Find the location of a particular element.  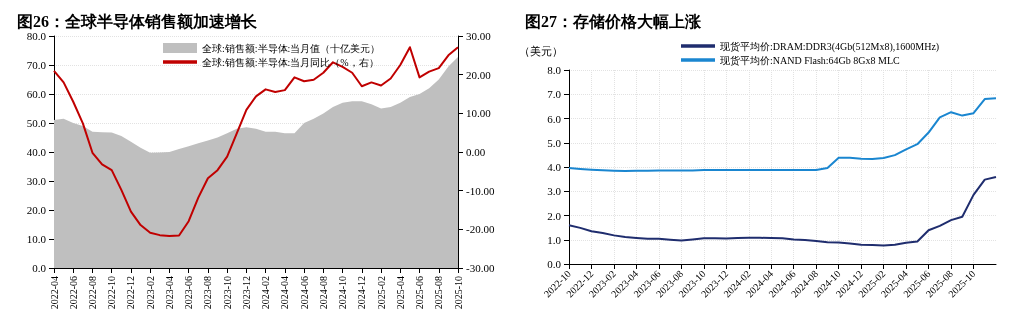

y-tick-label: 40.0 is located at coordinates (36, 152).